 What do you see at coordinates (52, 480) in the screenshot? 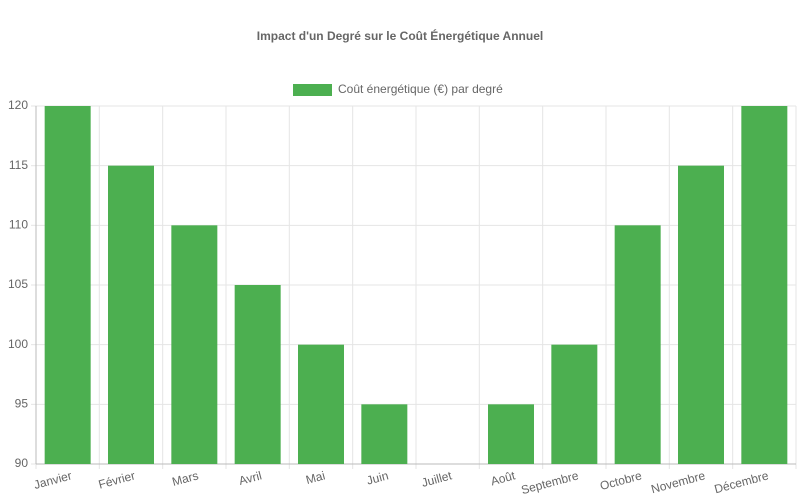
I see `x-tick-label: Janvier` at bounding box center [52, 480].